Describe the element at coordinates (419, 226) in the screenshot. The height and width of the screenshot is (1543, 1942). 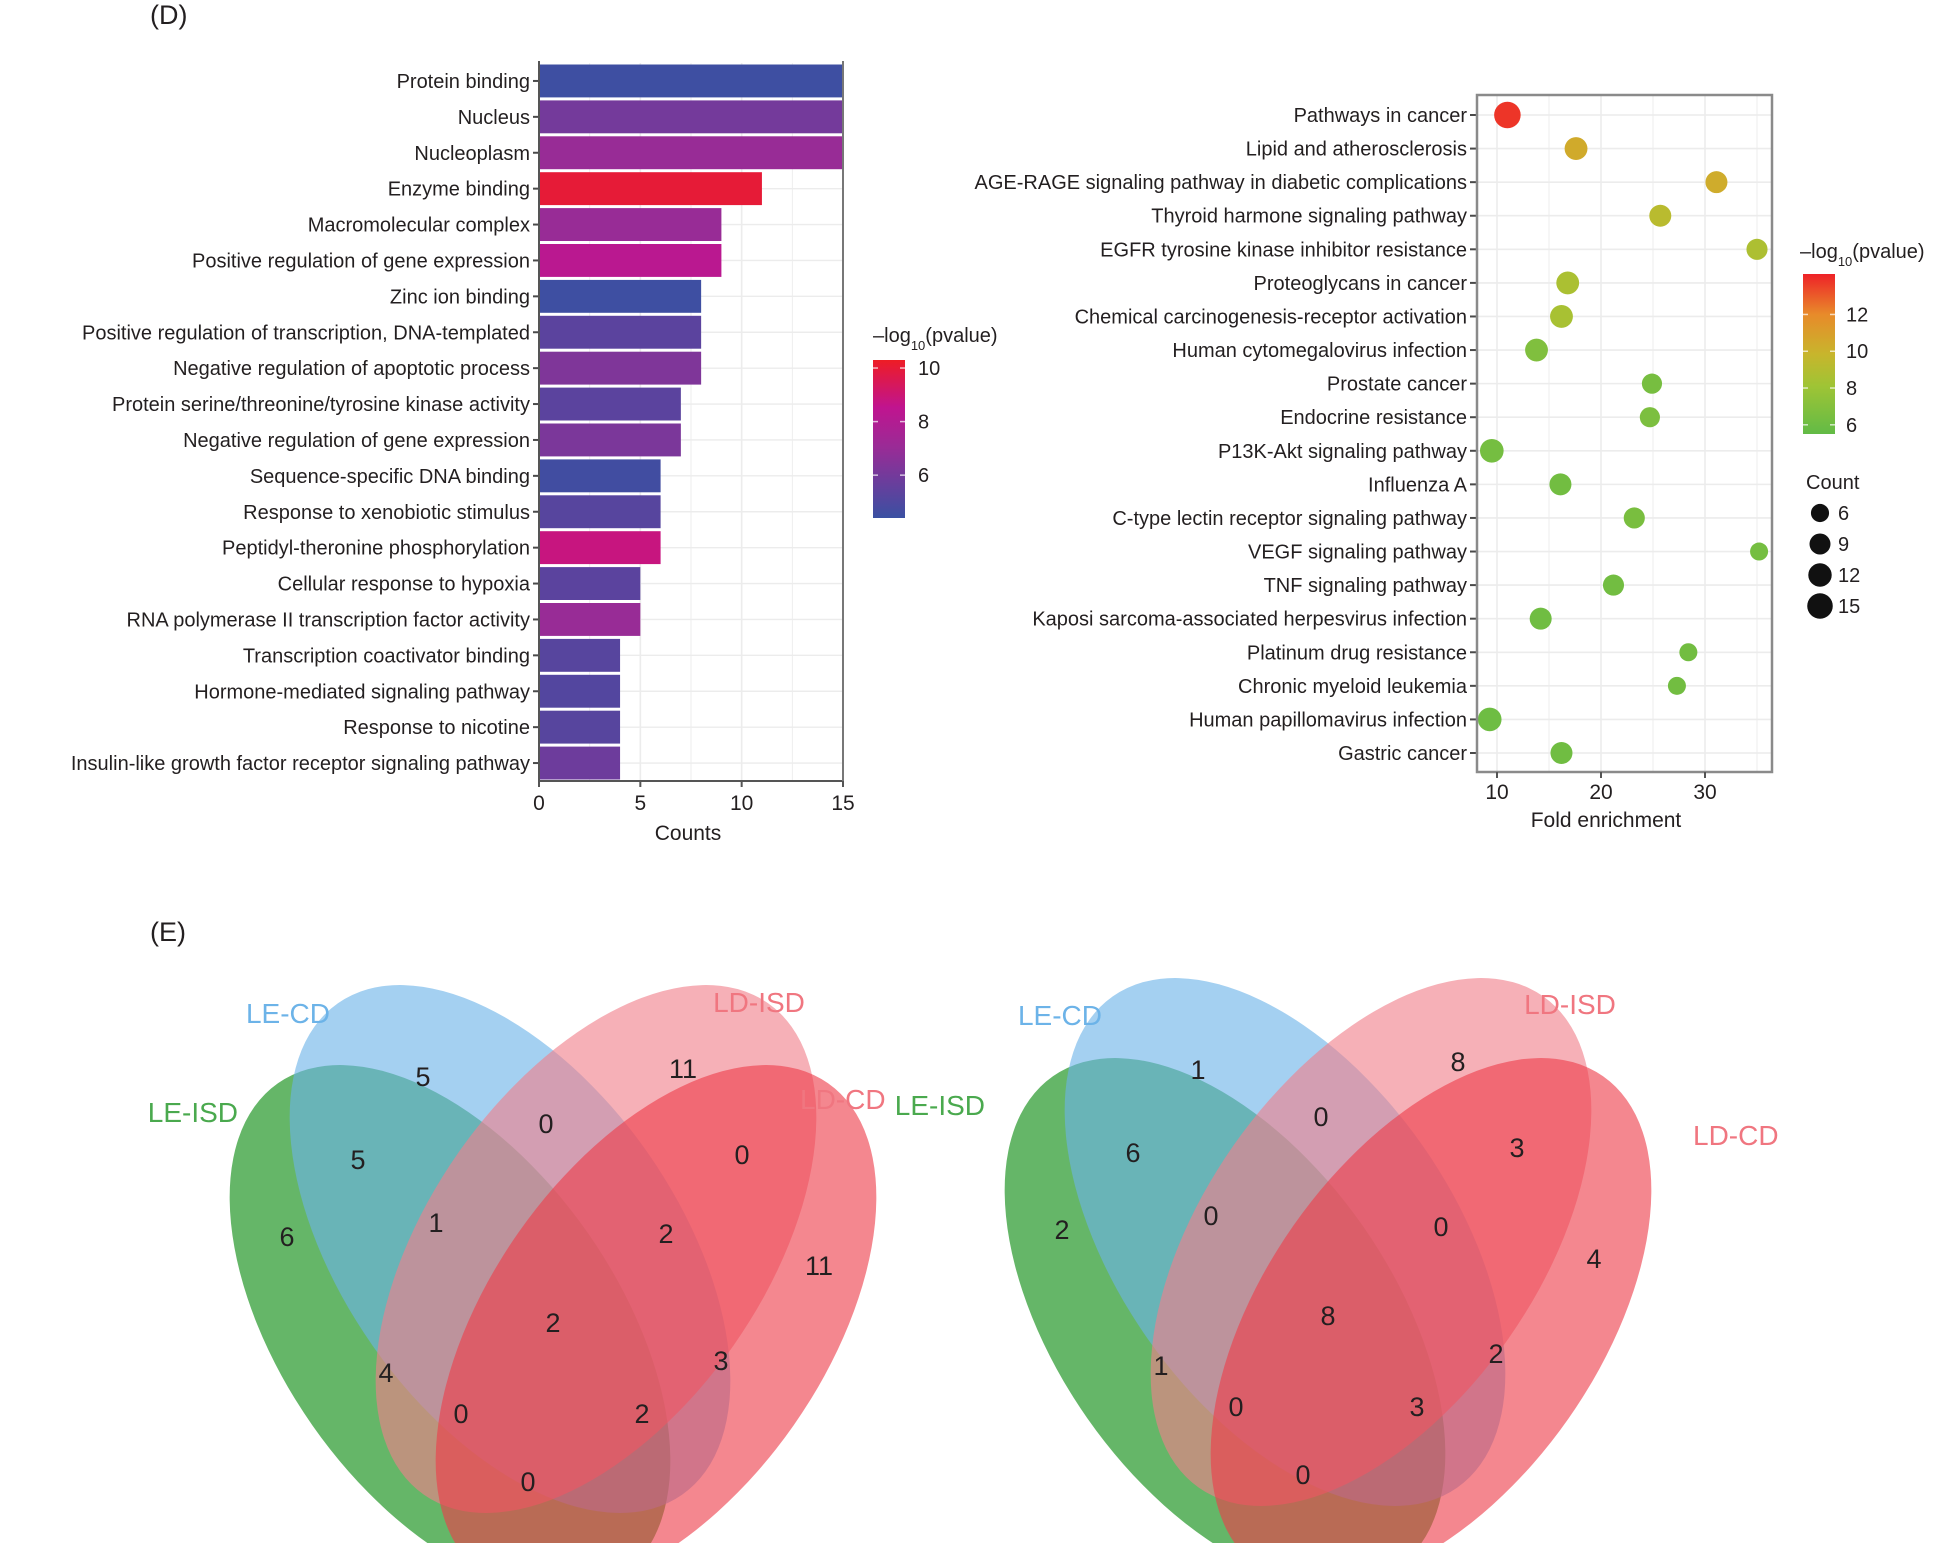
I see `bar-category-label: Macromolecular complex` at that location.